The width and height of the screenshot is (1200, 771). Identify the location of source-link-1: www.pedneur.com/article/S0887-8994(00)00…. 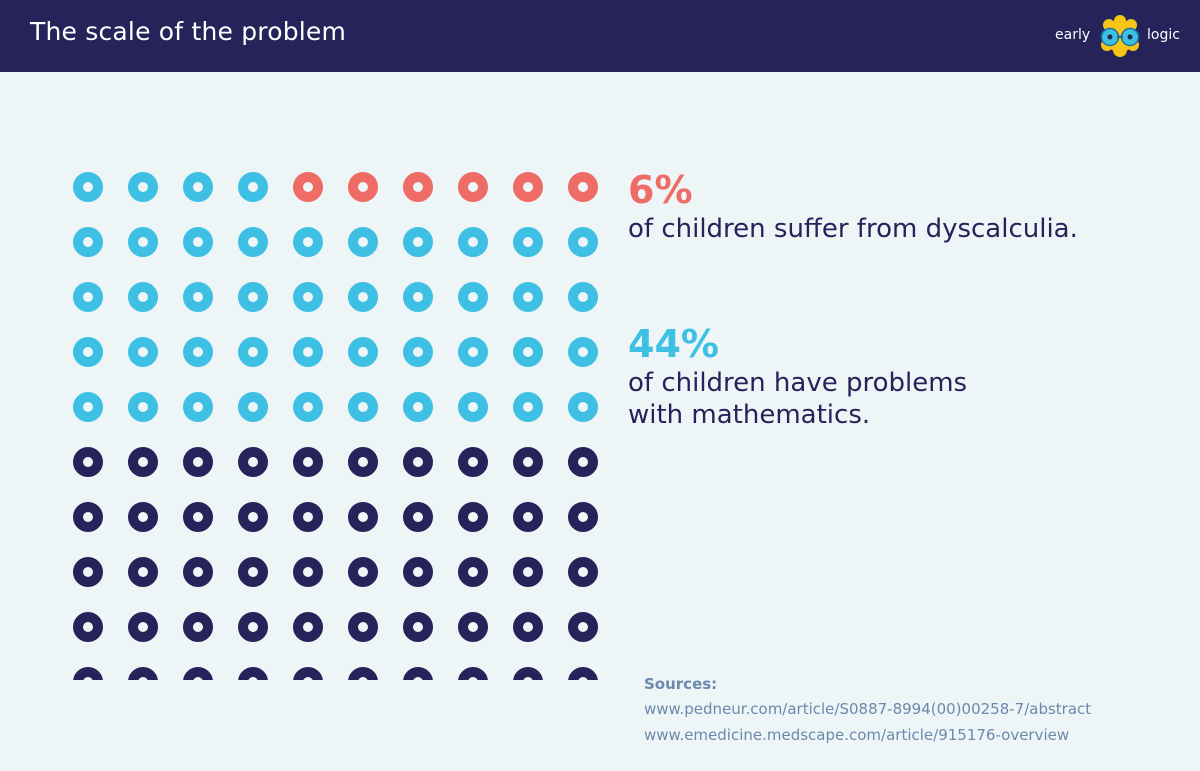
(868, 709).